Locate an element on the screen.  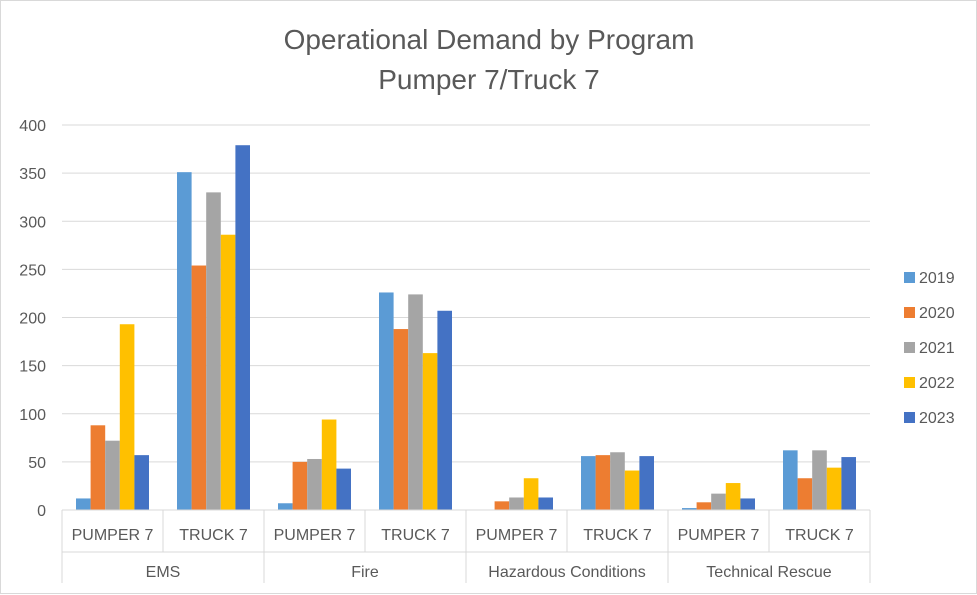
legend-swatch-2021 is located at coordinates (909, 347).